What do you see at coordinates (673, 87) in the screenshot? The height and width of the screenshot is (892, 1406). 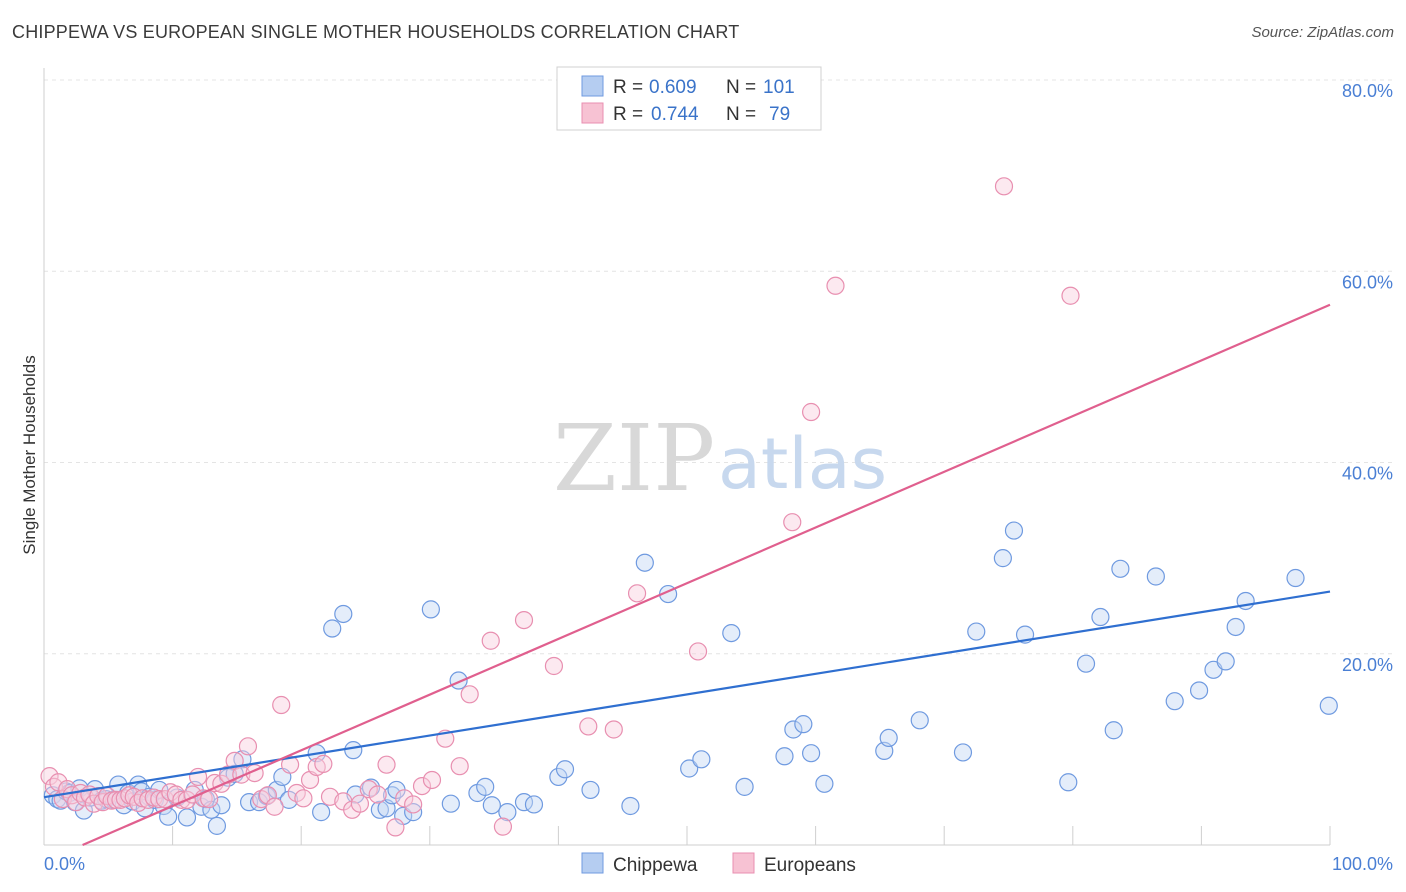 I see `legend-r-value-1: 0.609` at bounding box center [673, 87].